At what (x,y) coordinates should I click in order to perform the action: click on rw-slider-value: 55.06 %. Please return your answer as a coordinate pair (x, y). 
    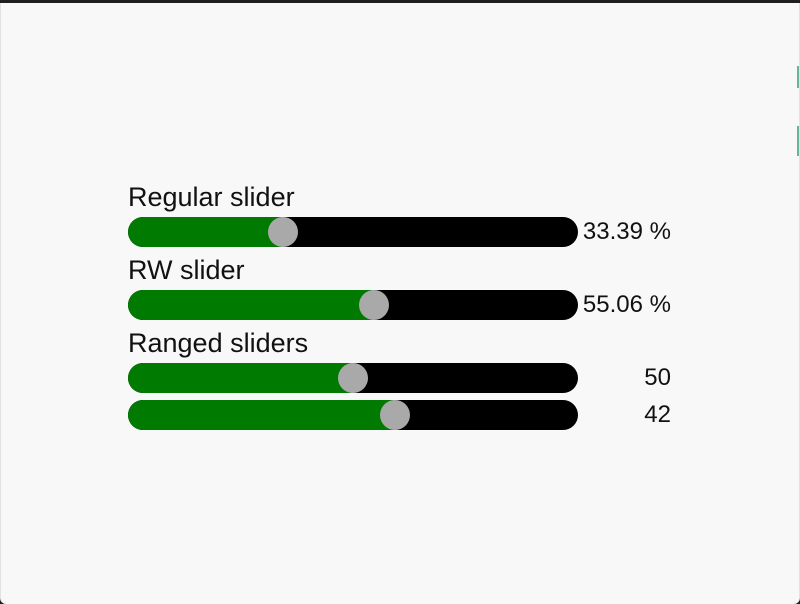
    Looking at the image, I should click on (626, 304).